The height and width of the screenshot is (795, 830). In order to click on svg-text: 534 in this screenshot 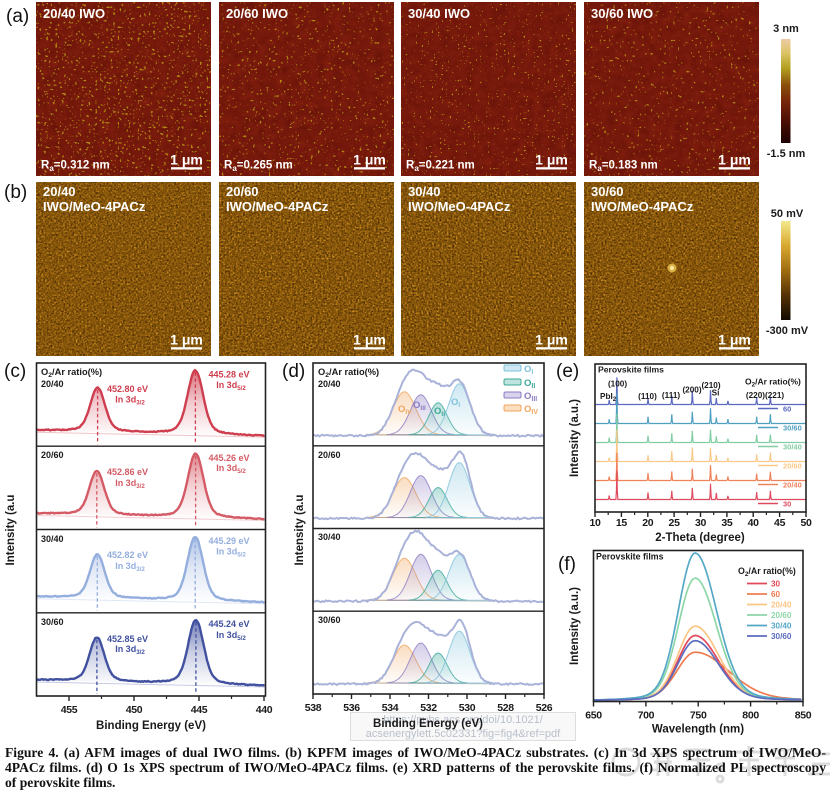, I will do `click(390, 708)`.